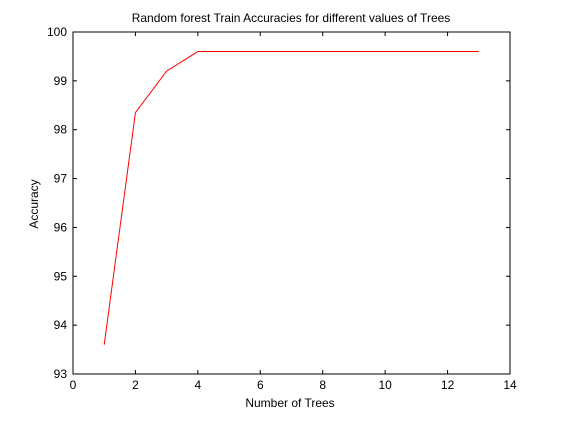 This screenshot has height=425, width=561. What do you see at coordinates (198, 385) in the screenshot?
I see `x-tick-label: 4` at bounding box center [198, 385].